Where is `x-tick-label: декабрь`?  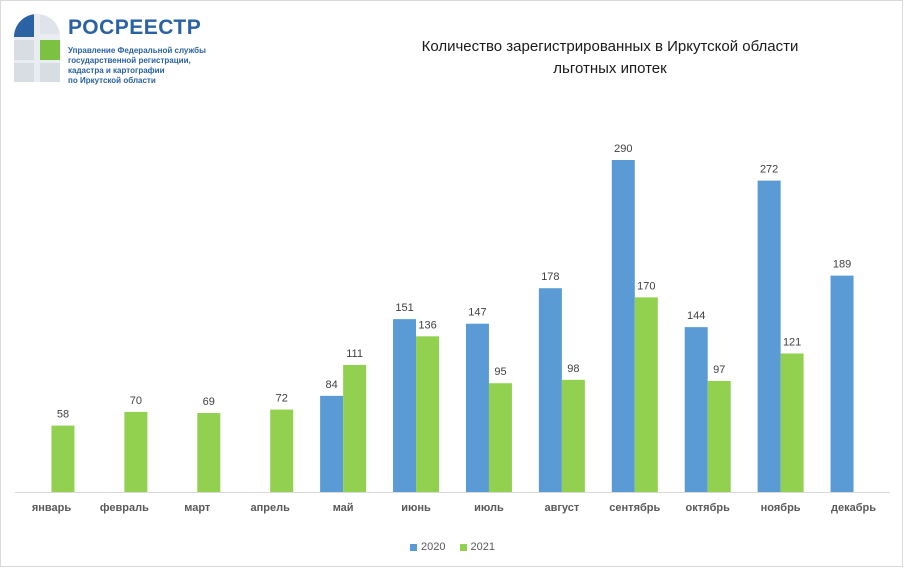
x-tick-label: декабрь is located at coordinates (853, 508).